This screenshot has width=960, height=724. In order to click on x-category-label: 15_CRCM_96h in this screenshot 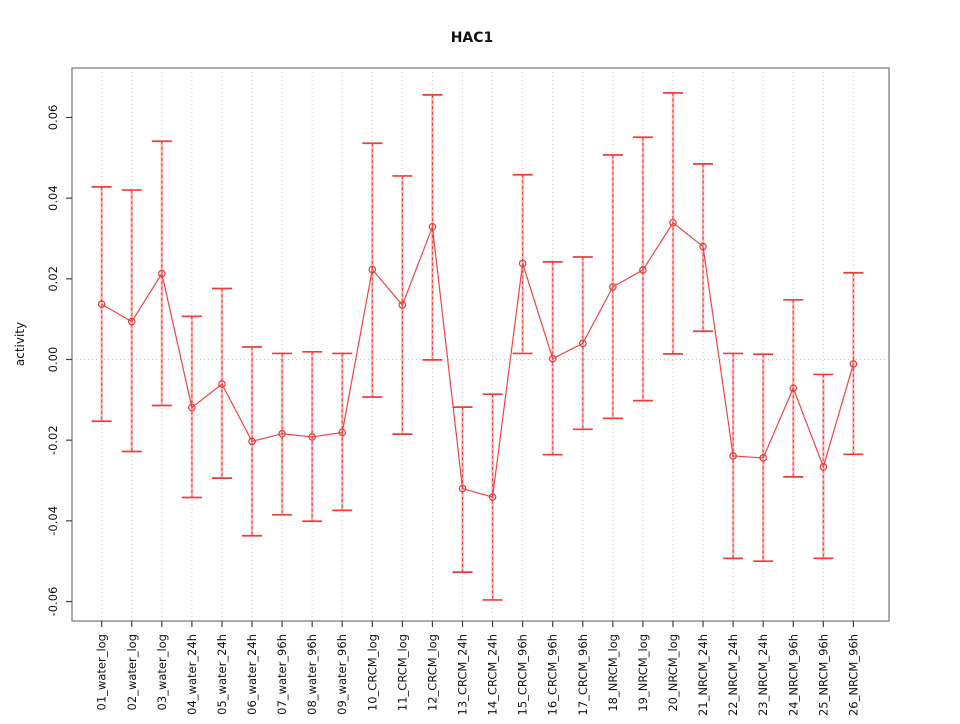, I will do `click(523, 674)`.